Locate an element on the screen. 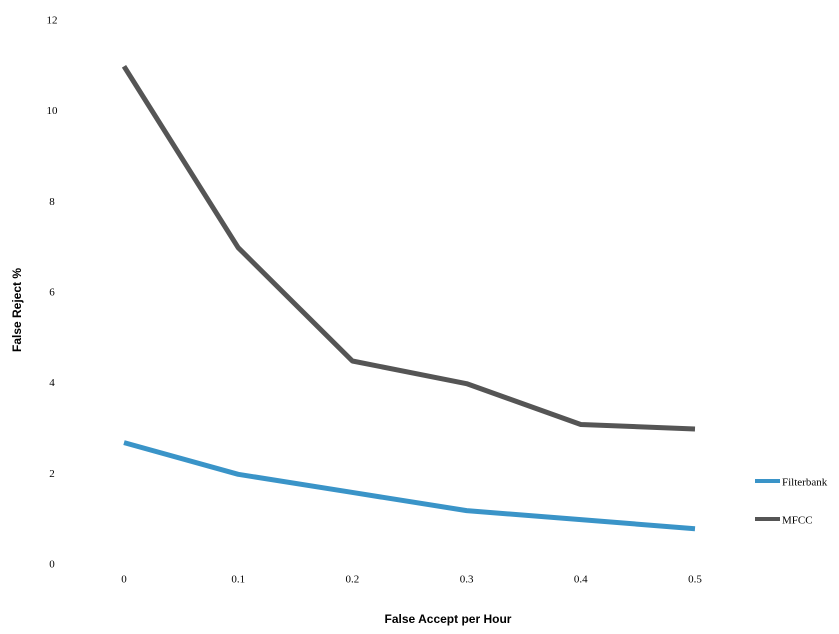  y-tick-label: 8 is located at coordinates (52, 202).